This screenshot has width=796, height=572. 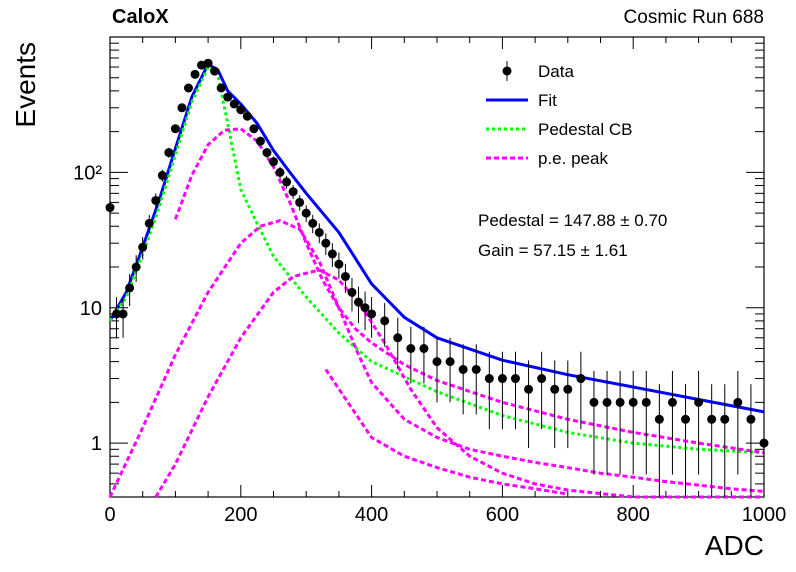 What do you see at coordinates (693, 17) in the screenshot?
I see `run-label: Cosmic Run 688` at bounding box center [693, 17].